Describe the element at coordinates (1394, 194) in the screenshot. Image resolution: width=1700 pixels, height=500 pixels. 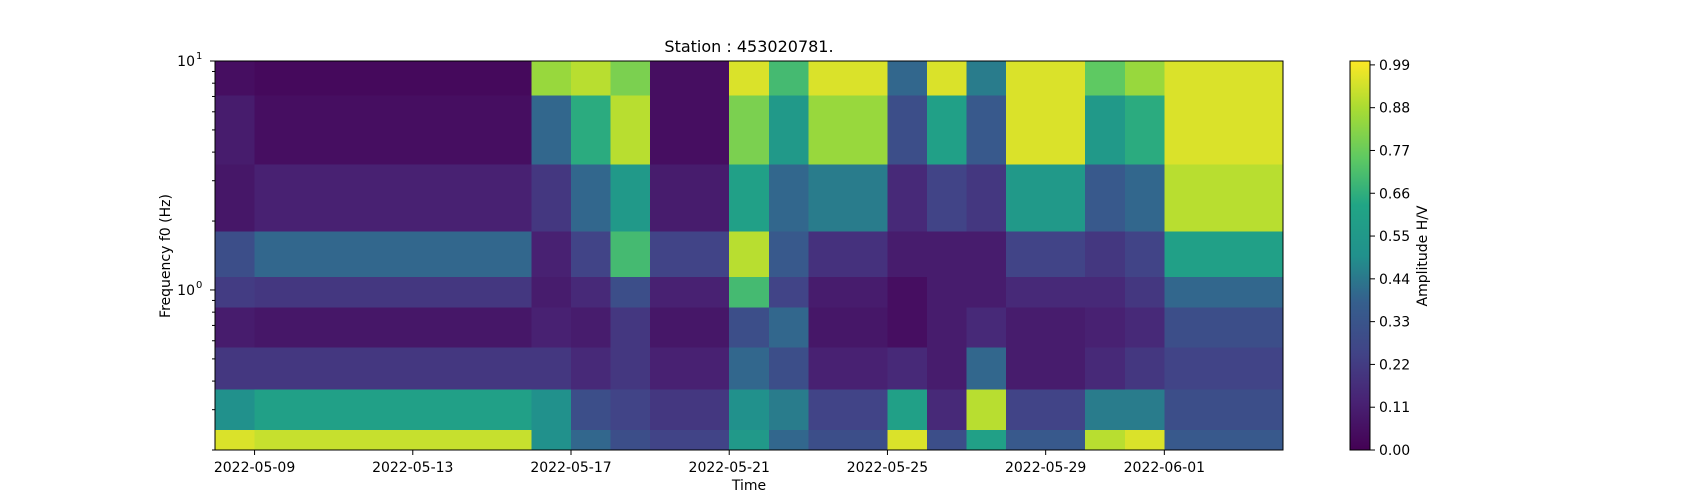
I see `colorbar-tick-label: 0.66` at that location.